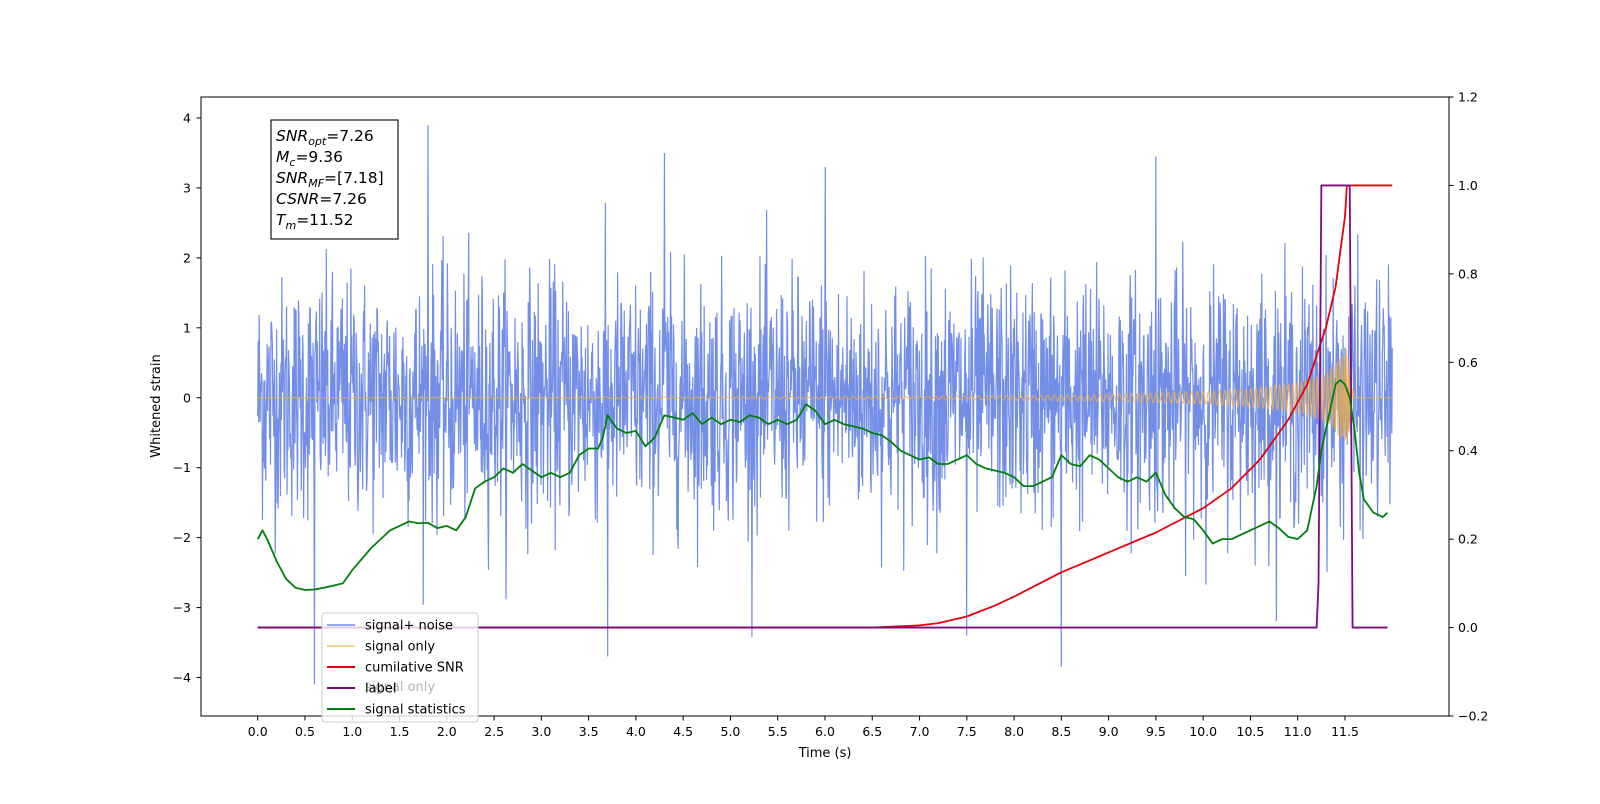 The width and height of the screenshot is (1600, 804). I want to click on legend-label-cumilative-snr: cumilative SNR, so click(414, 668).